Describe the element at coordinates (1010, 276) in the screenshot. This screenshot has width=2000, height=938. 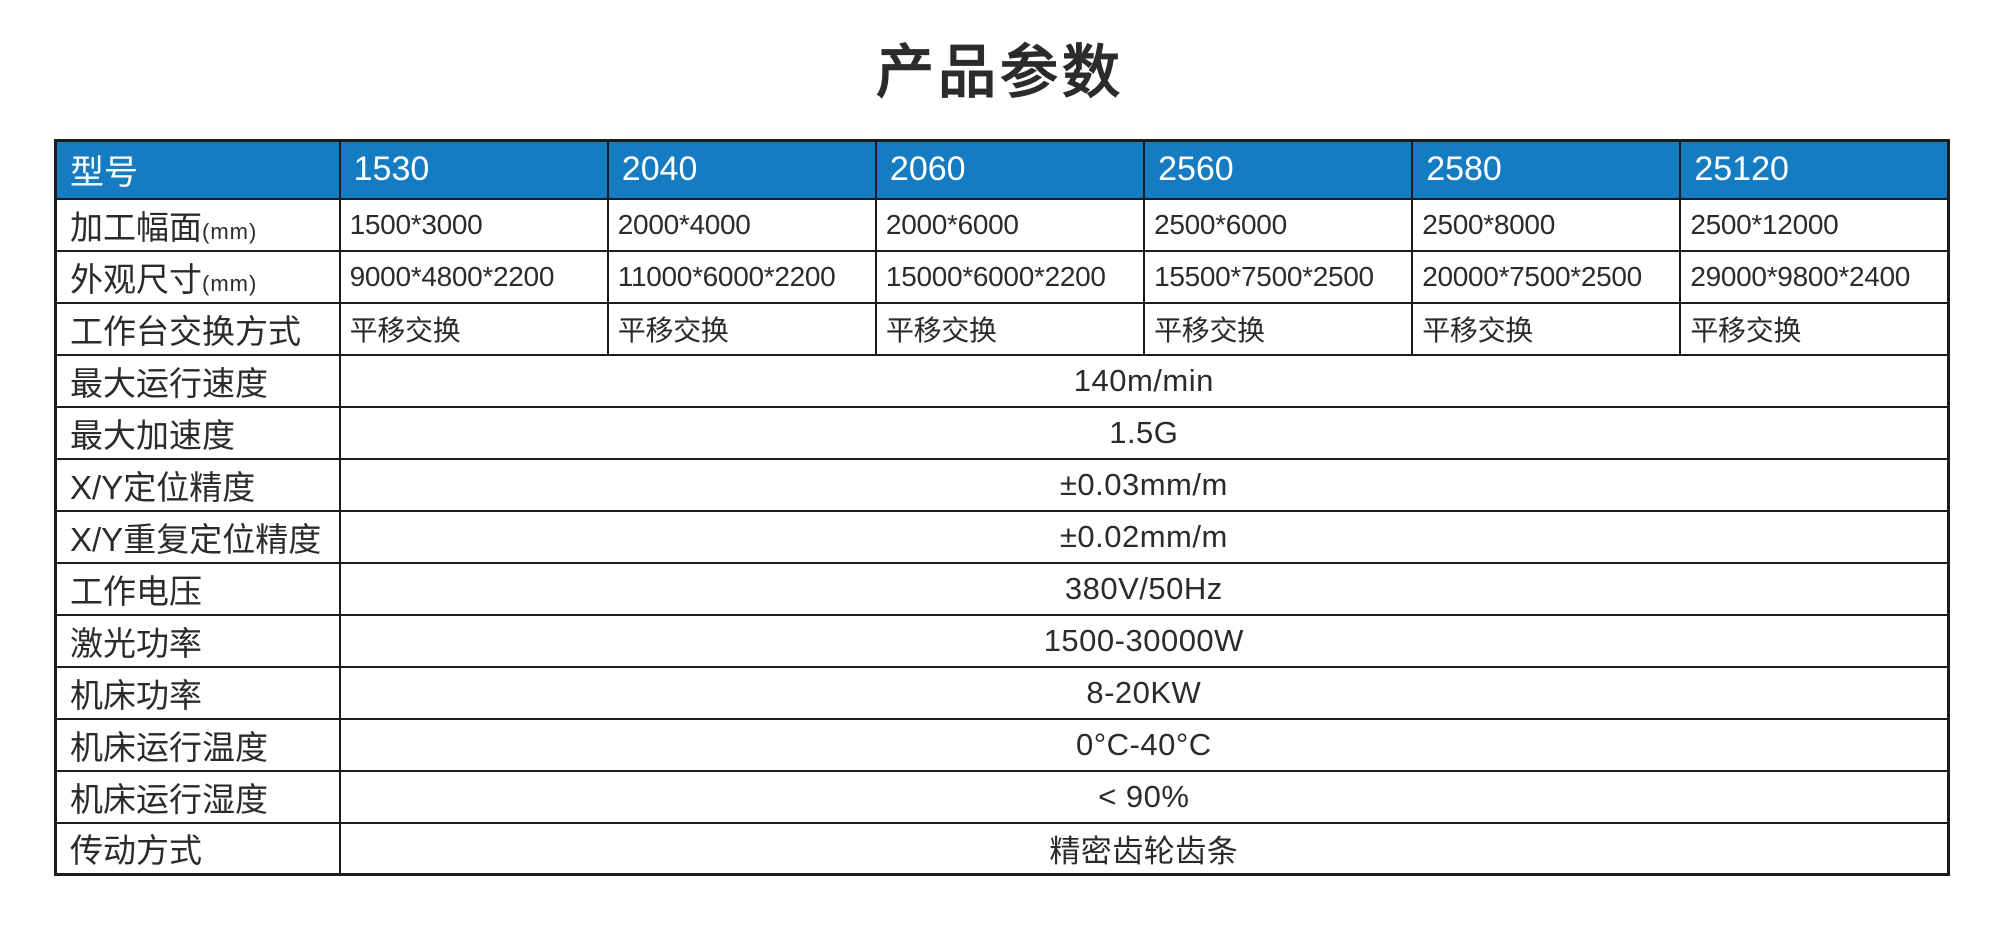
I see `cell-value: 15000*6000*2200` at that location.